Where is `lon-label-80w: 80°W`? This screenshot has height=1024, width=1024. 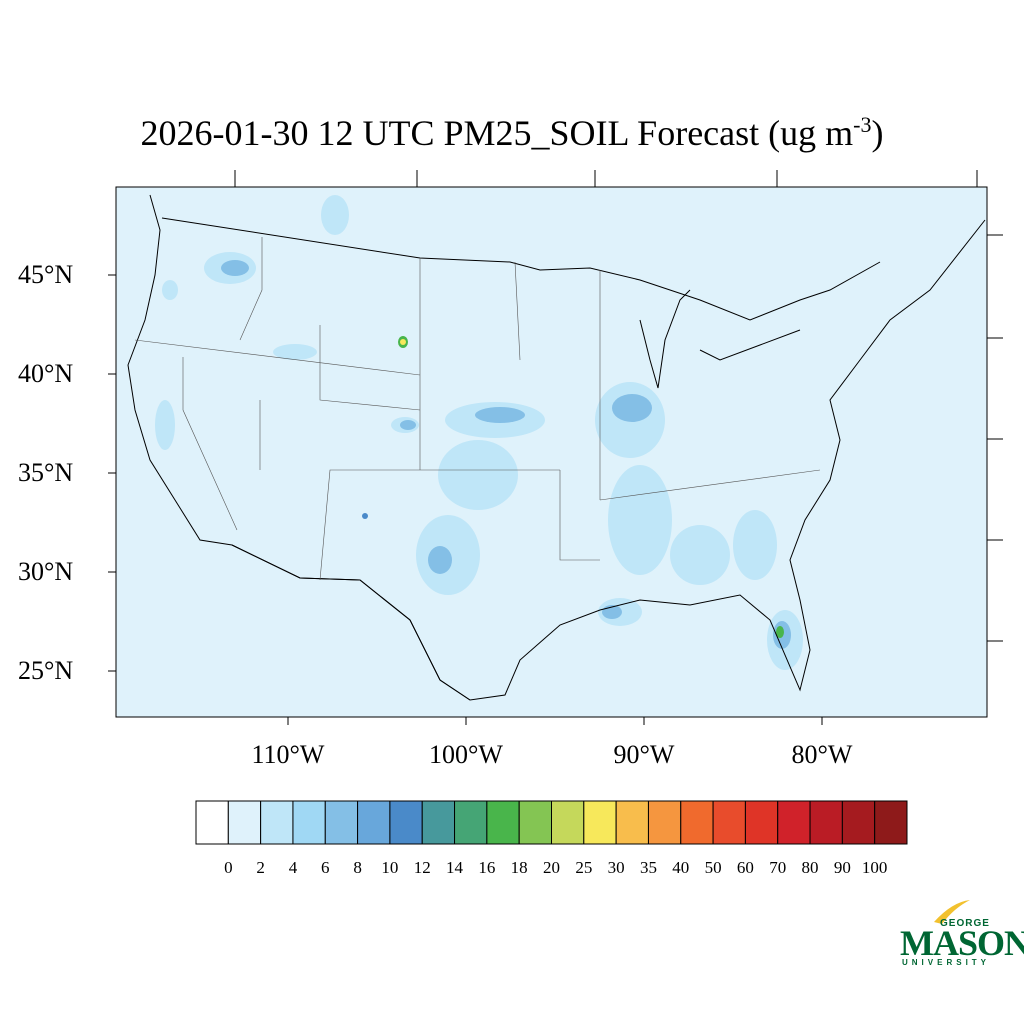
lon-label-80w: 80°W is located at coordinates (822, 754).